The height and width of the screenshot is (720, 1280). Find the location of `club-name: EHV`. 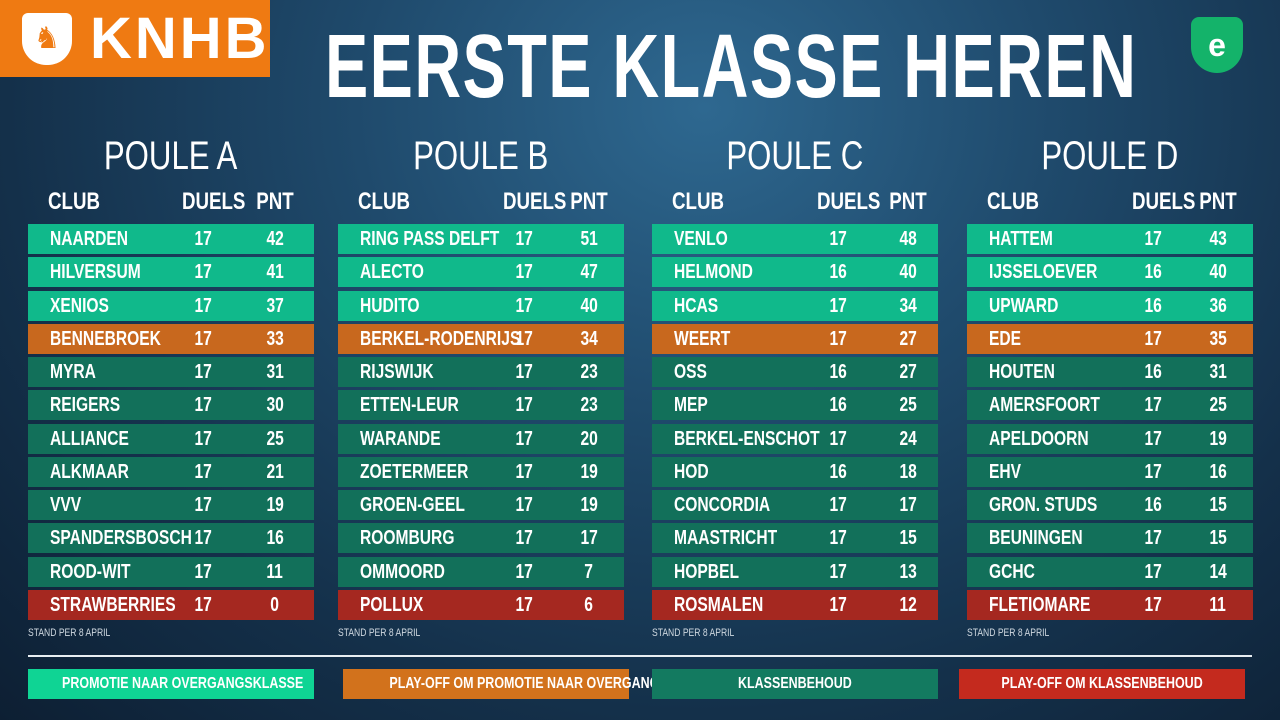

club-name: EHV is located at coordinates (1005, 472).